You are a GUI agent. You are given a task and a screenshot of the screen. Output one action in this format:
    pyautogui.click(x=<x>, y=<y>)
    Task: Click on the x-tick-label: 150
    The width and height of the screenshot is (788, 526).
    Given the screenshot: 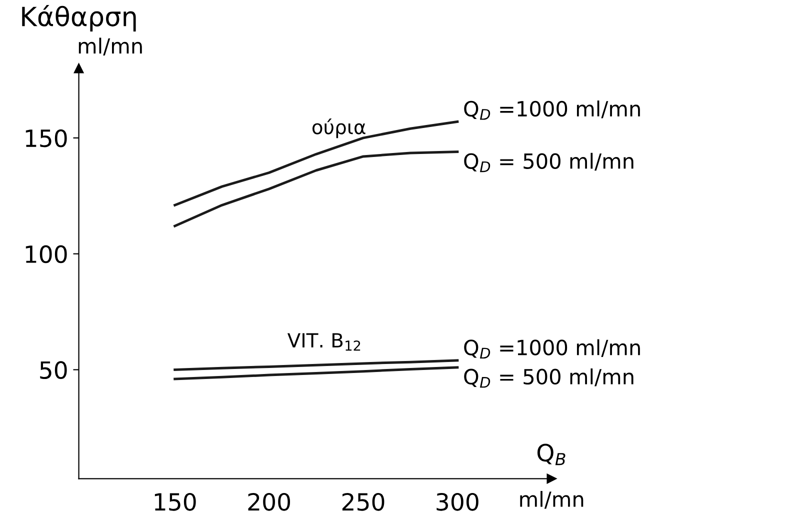 What is the action you would take?
    pyautogui.click(x=175, y=501)
    